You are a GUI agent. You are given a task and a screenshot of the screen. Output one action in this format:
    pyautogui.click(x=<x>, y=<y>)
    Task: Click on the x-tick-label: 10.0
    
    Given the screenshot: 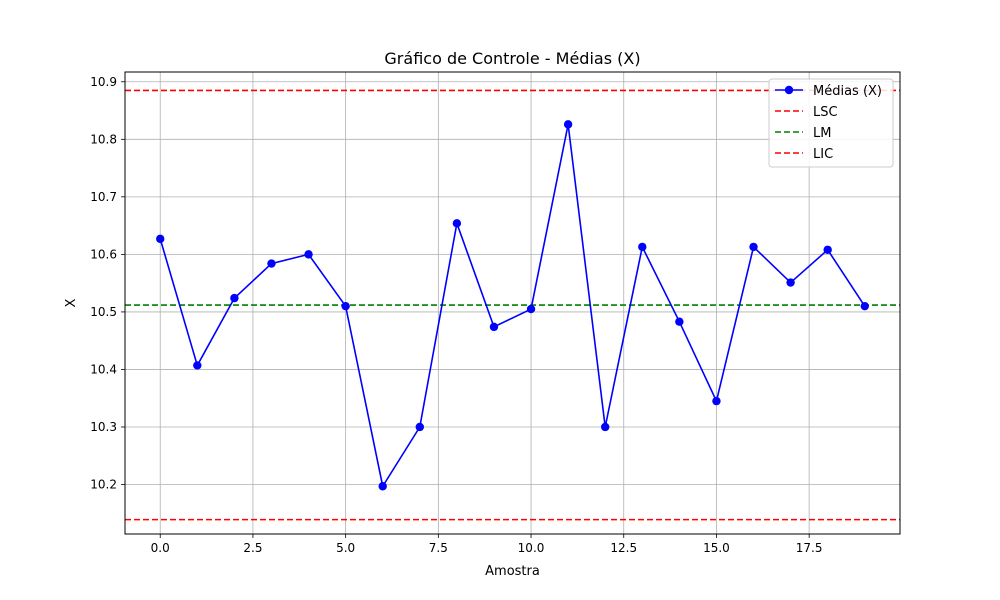 What is the action you would take?
    pyautogui.click(x=531, y=548)
    